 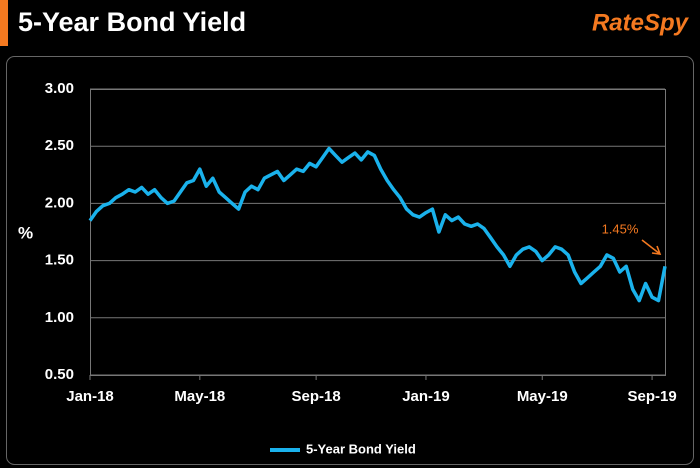 What do you see at coordinates (651, 396) in the screenshot?
I see `x-tick-label: Sep-19` at bounding box center [651, 396].